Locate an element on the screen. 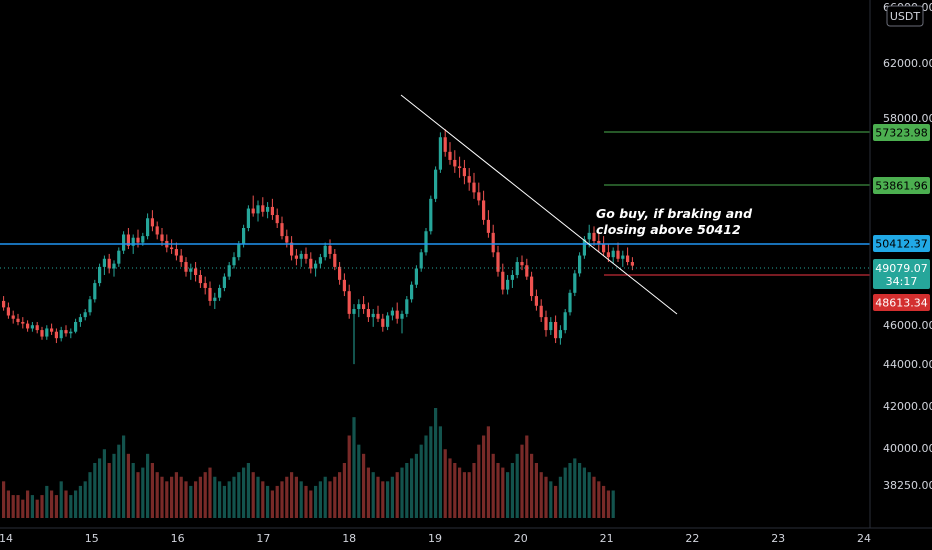 The height and width of the screenshot is (550, 932). x-tick-label: 20 is located at coordinates (521, 538).